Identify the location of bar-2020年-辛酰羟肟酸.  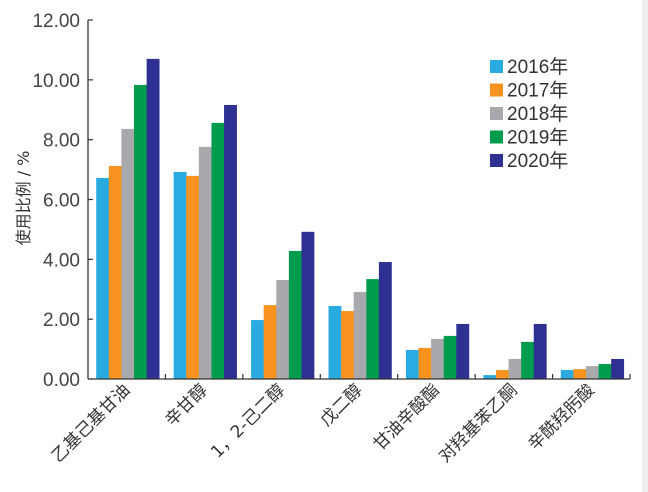
(618, 368).